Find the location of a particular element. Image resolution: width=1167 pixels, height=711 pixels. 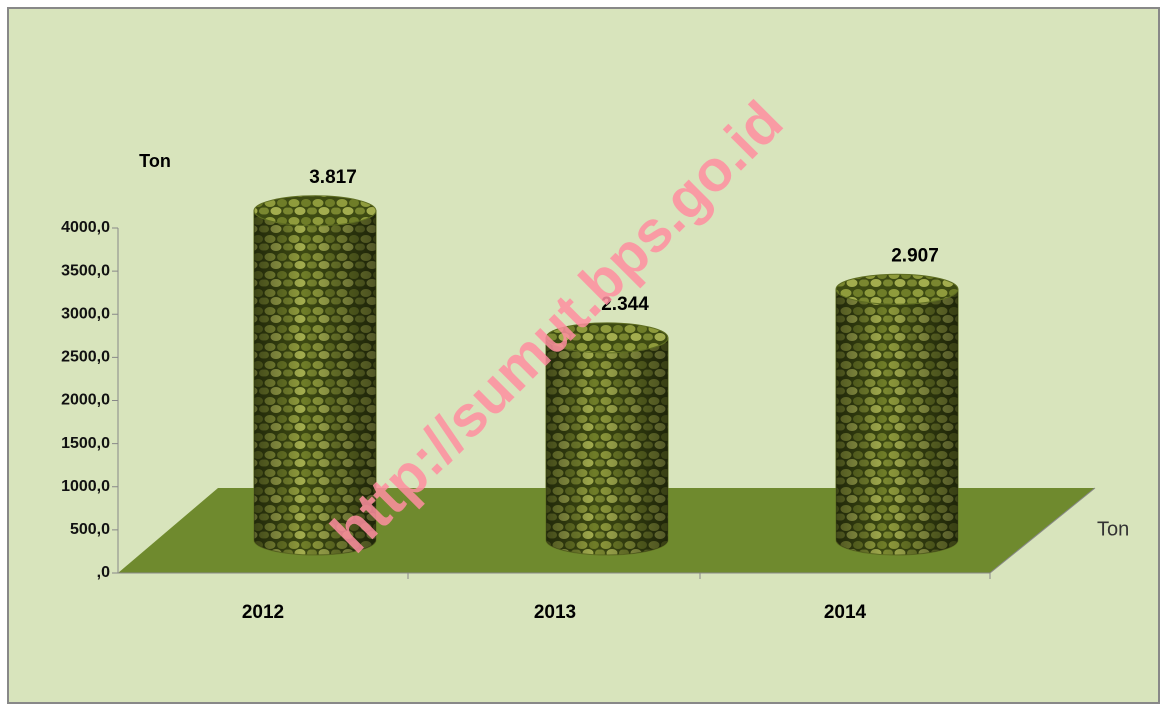

value-label: 2.344 is located at coordinates (625, 304).